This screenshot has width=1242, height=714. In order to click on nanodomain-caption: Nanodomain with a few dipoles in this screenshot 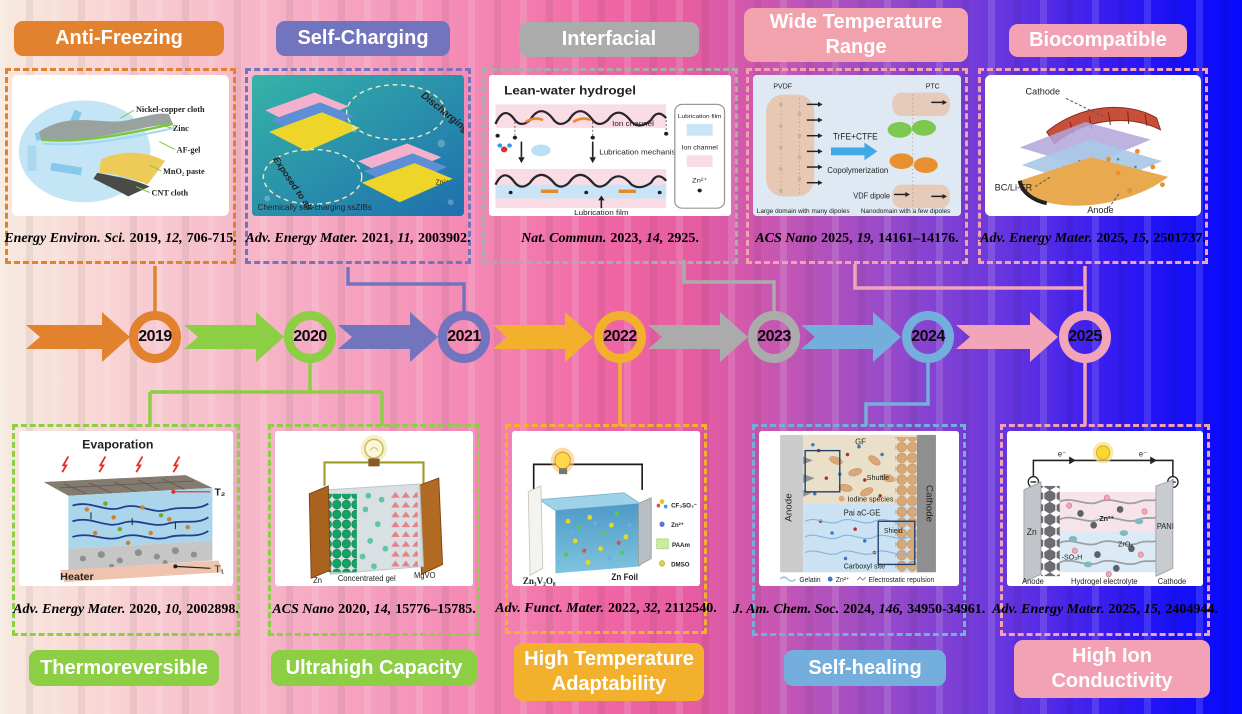, I will do `click(906, 211)`.